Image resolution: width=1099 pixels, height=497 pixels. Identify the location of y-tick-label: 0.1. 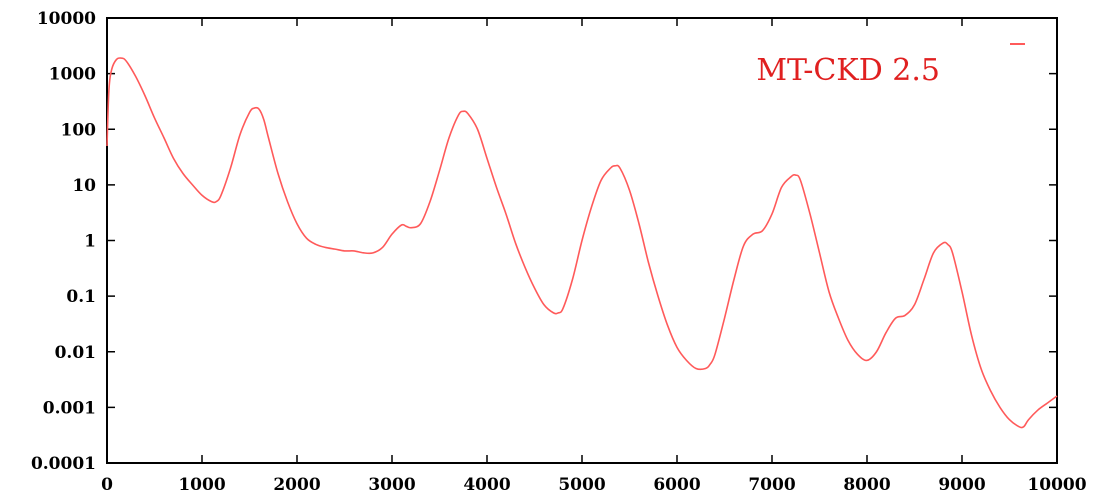
(81, 297).